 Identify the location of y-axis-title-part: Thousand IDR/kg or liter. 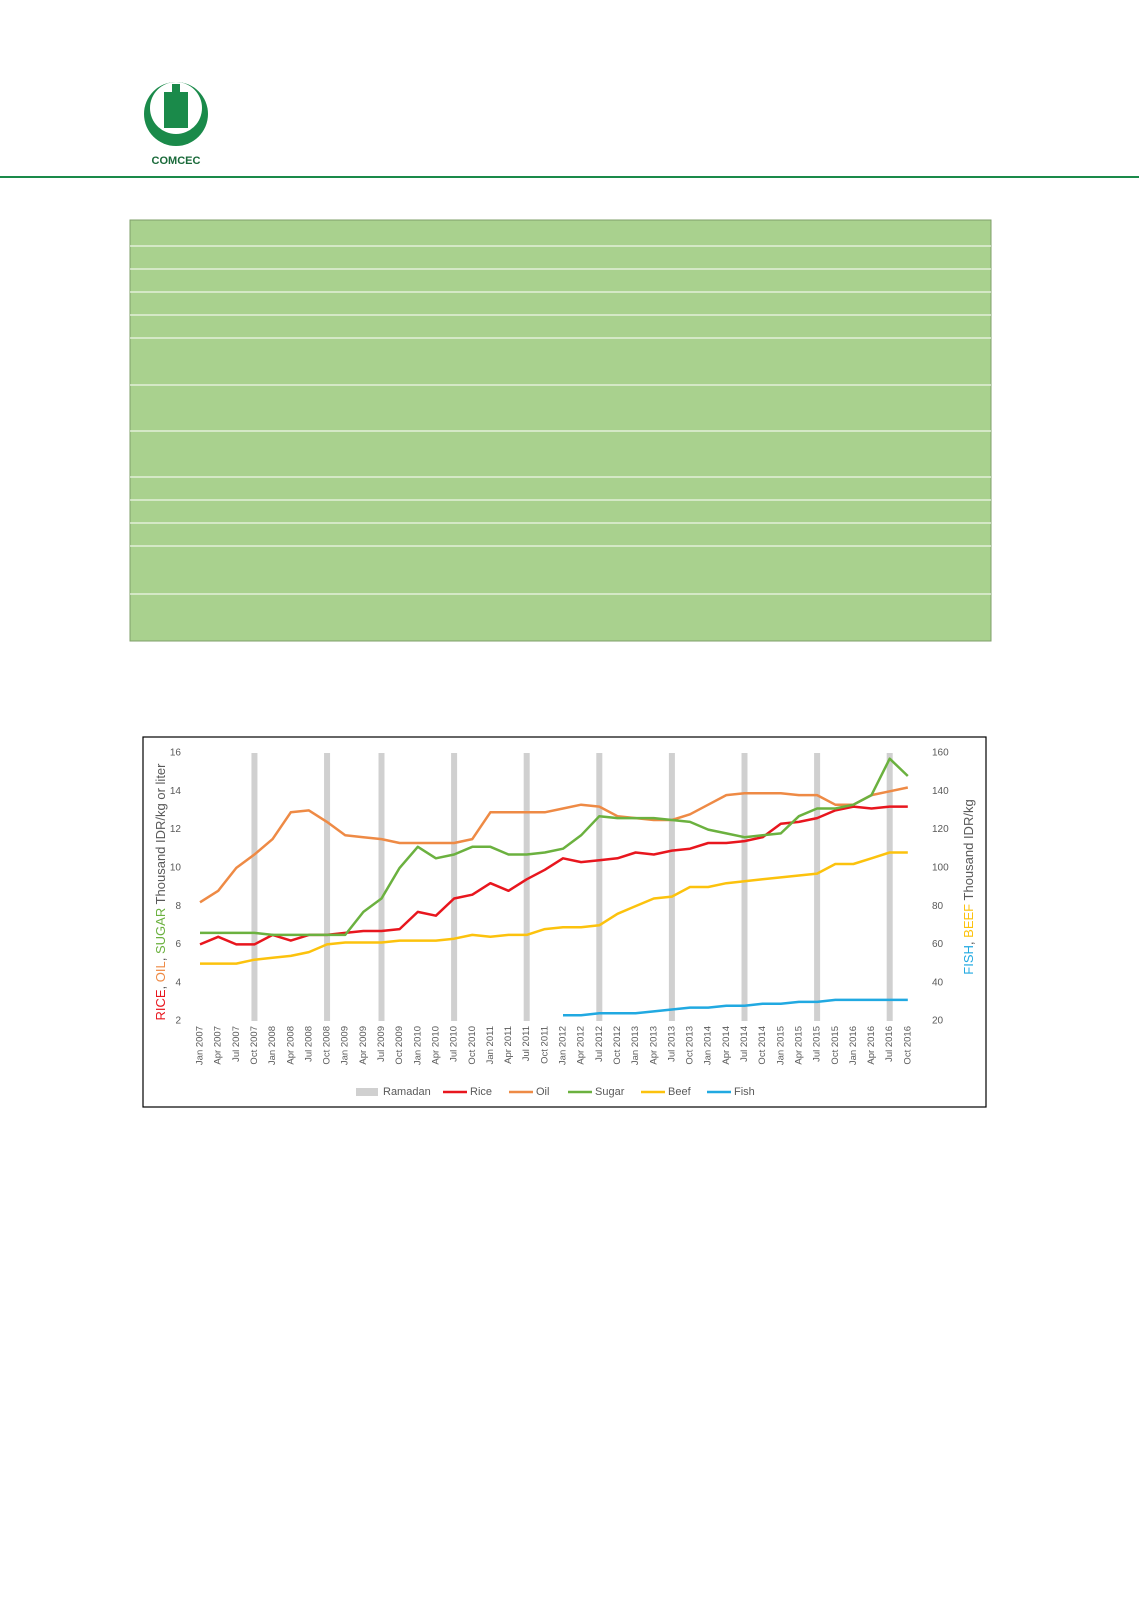
(160, 835).